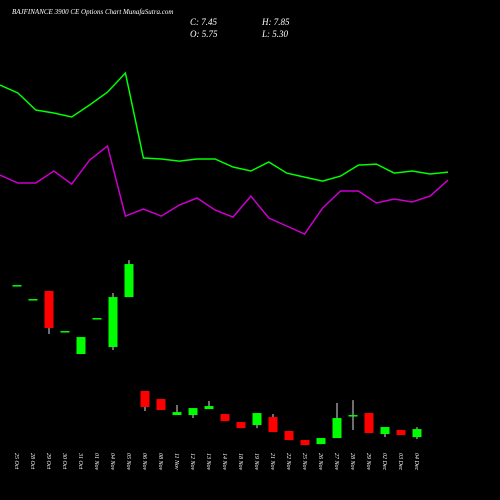  What do you see at coordinates (416, 461) in the screenshot?
I see `x-tick-label: 04 Dec` at bounding box center [416, 461].